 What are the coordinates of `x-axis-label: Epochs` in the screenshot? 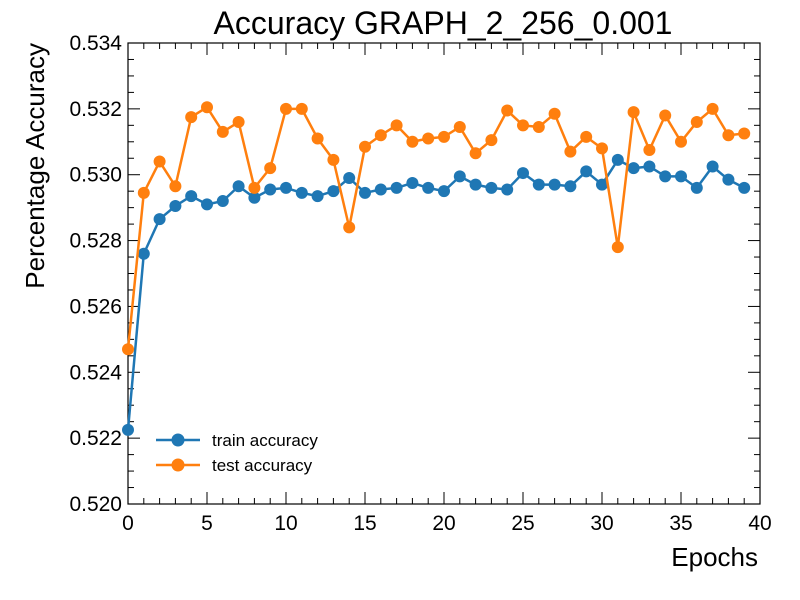 It's located at (714, 557).